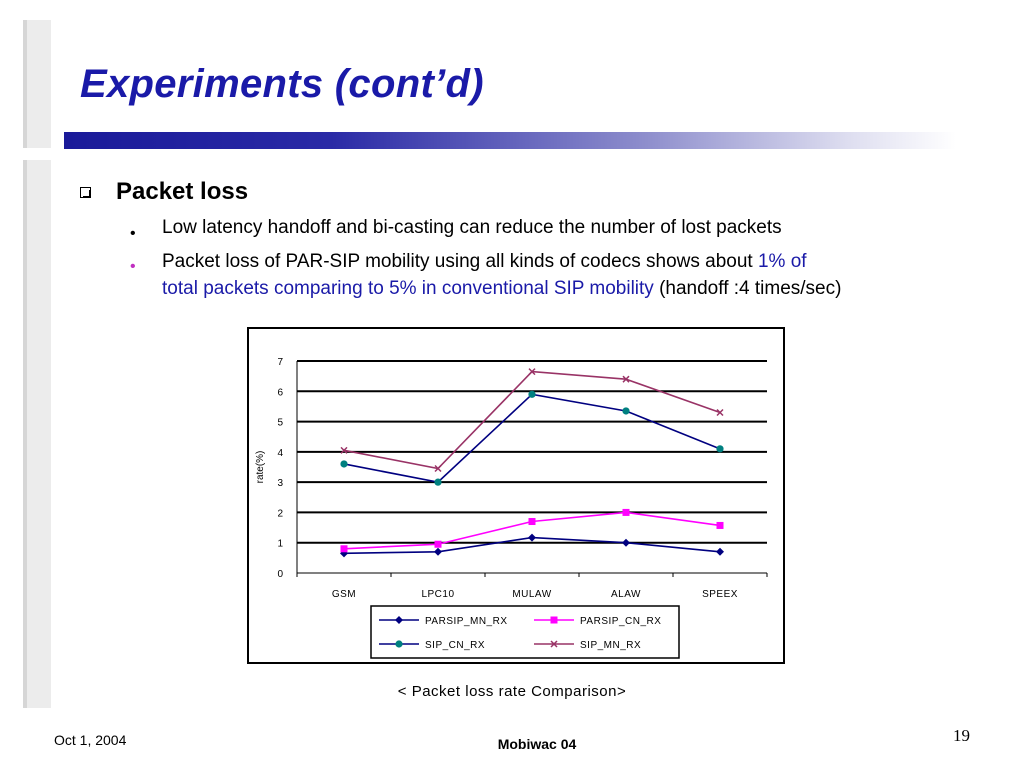  I want to click on legend-label: PARSIP_MN_RX, so click(466, 621).